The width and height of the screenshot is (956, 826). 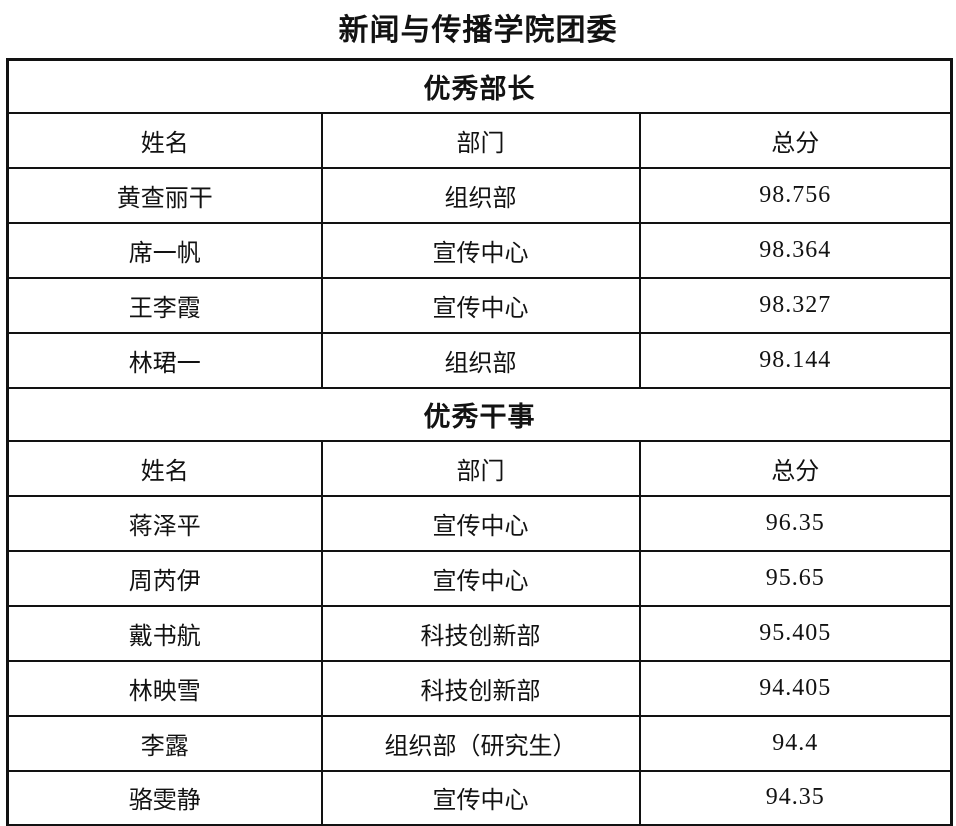 I want to click on score-cell: 95.405, so click(x=795, y=633).